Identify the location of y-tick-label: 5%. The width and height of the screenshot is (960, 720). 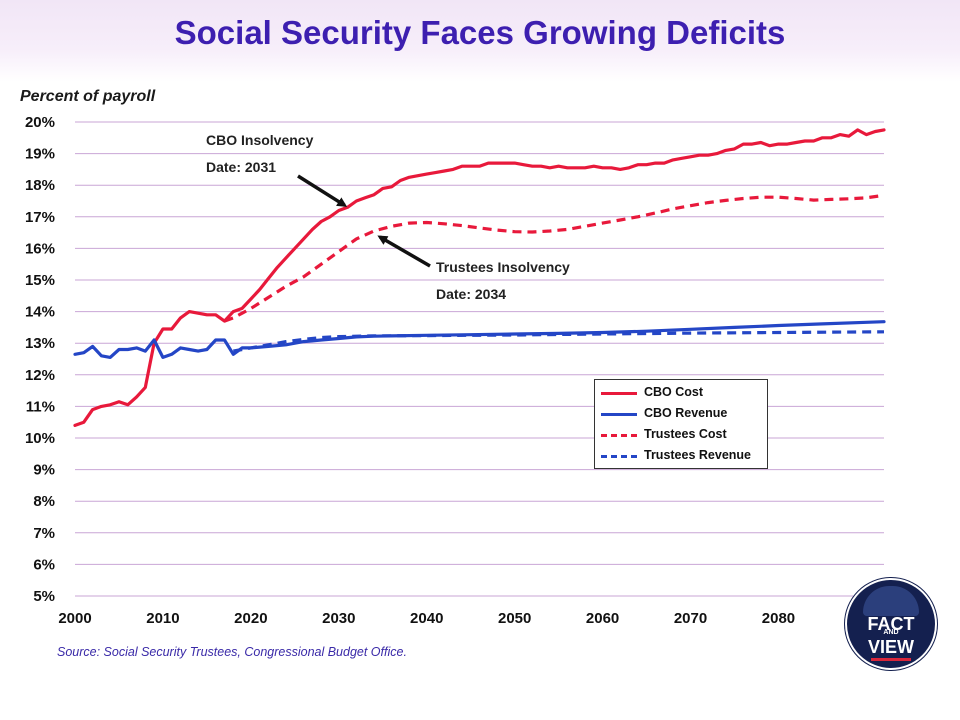
(44, 596).